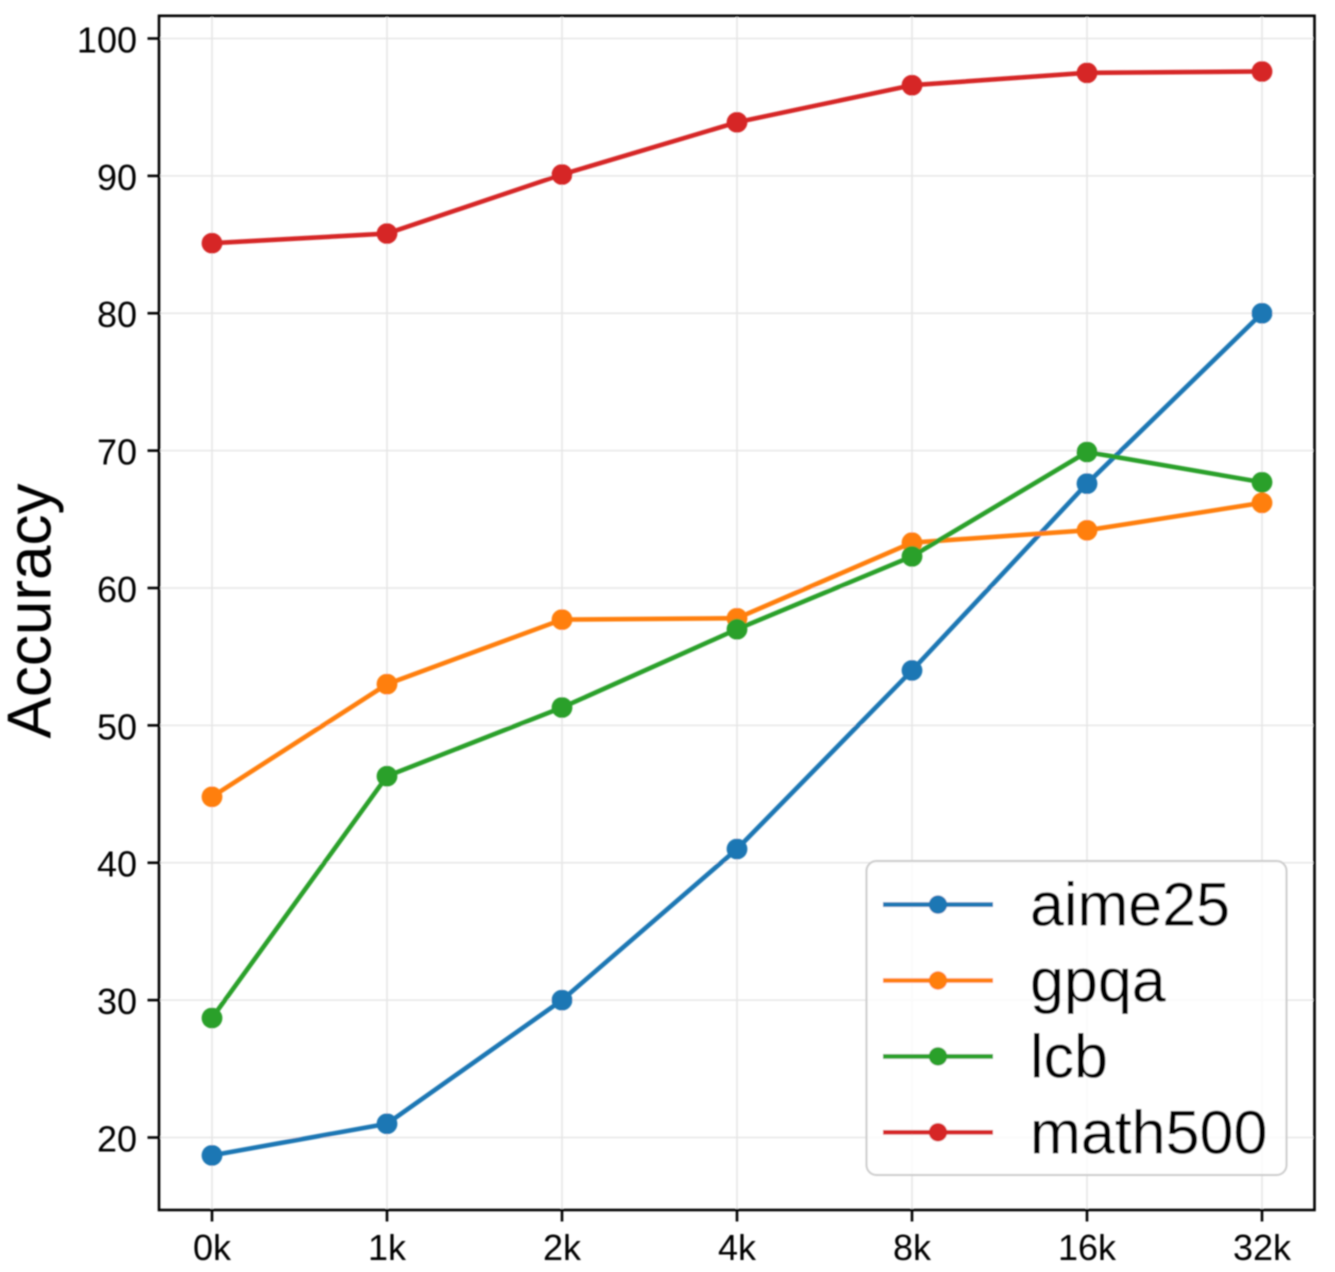 This screenshot has width=1335, height=1272. What do you see at coordinates (117, 452) in the screenshot?
I see `svg-text: 70` at bounding box center [117, 452].